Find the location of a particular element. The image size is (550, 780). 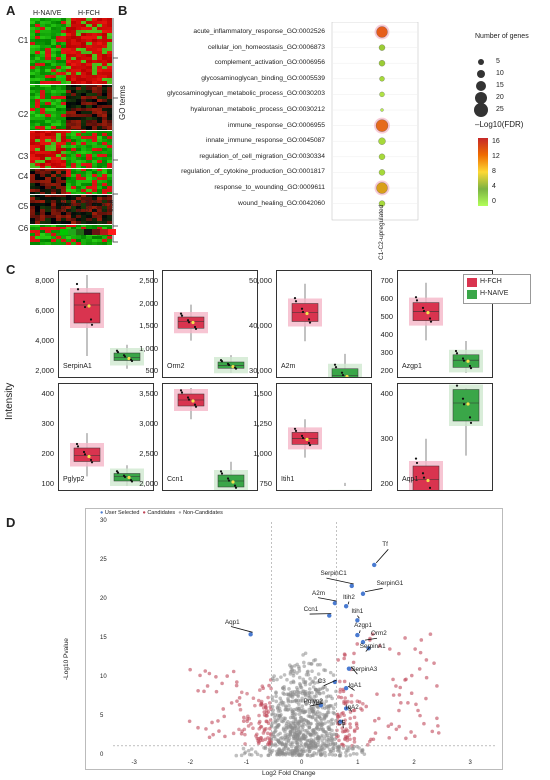

heatmap-cluster-c3: C3 is located at coordinates (23, 156).